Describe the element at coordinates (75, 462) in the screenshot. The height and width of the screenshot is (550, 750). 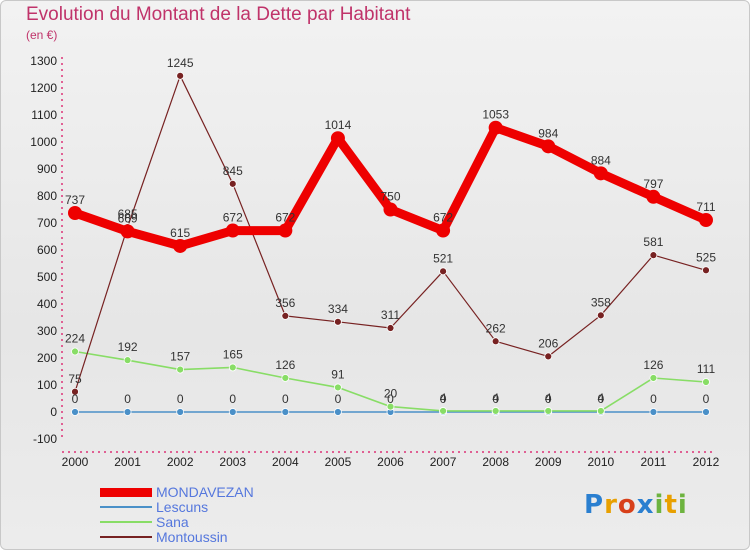
I see `x-tick-label: 2000` at that location.